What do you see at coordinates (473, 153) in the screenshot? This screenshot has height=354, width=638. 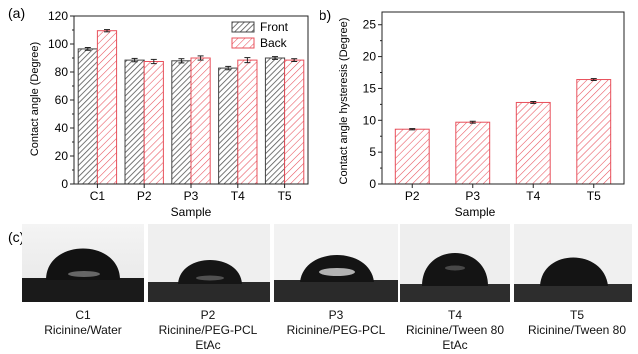 I see `bar-p3` at bounding box center [473, 153].